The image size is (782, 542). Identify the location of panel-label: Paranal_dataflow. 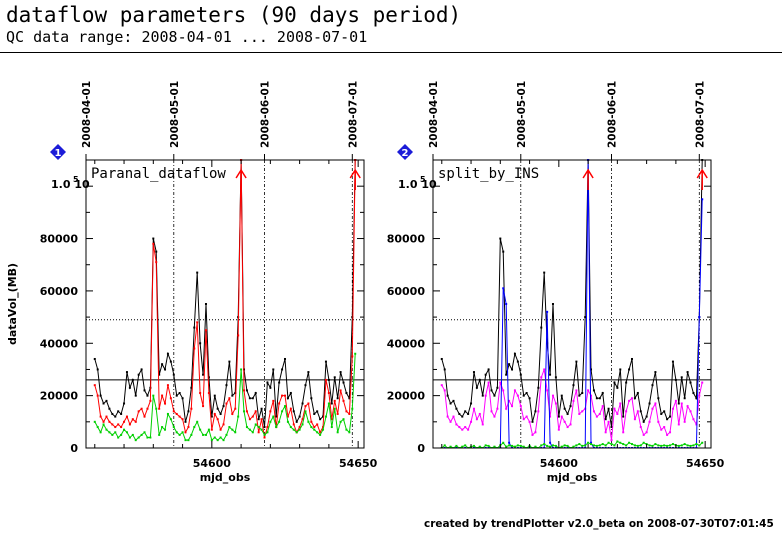
(158, 174).